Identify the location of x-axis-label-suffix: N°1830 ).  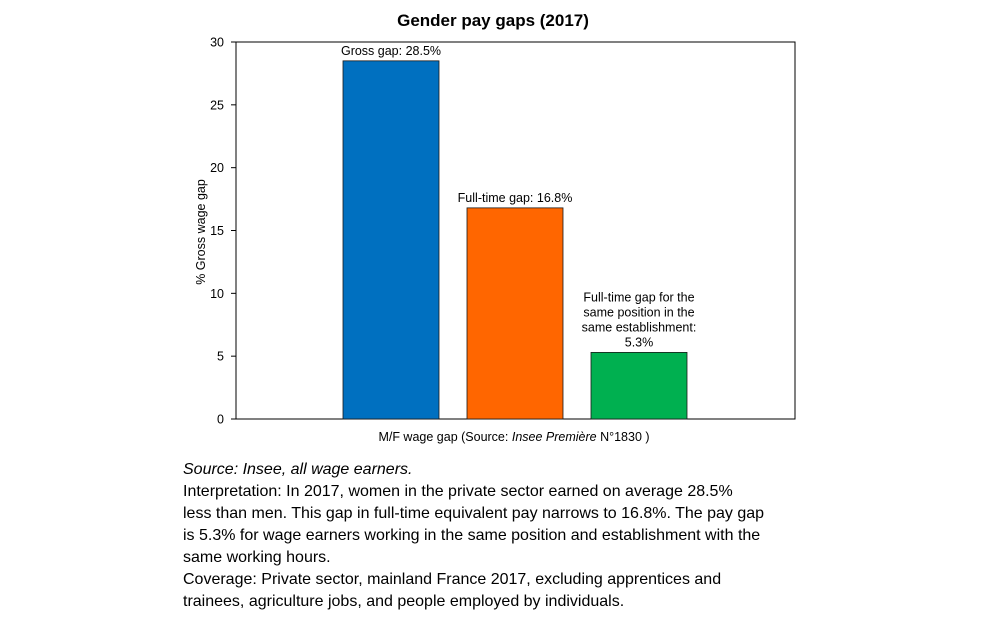
(623, 437).